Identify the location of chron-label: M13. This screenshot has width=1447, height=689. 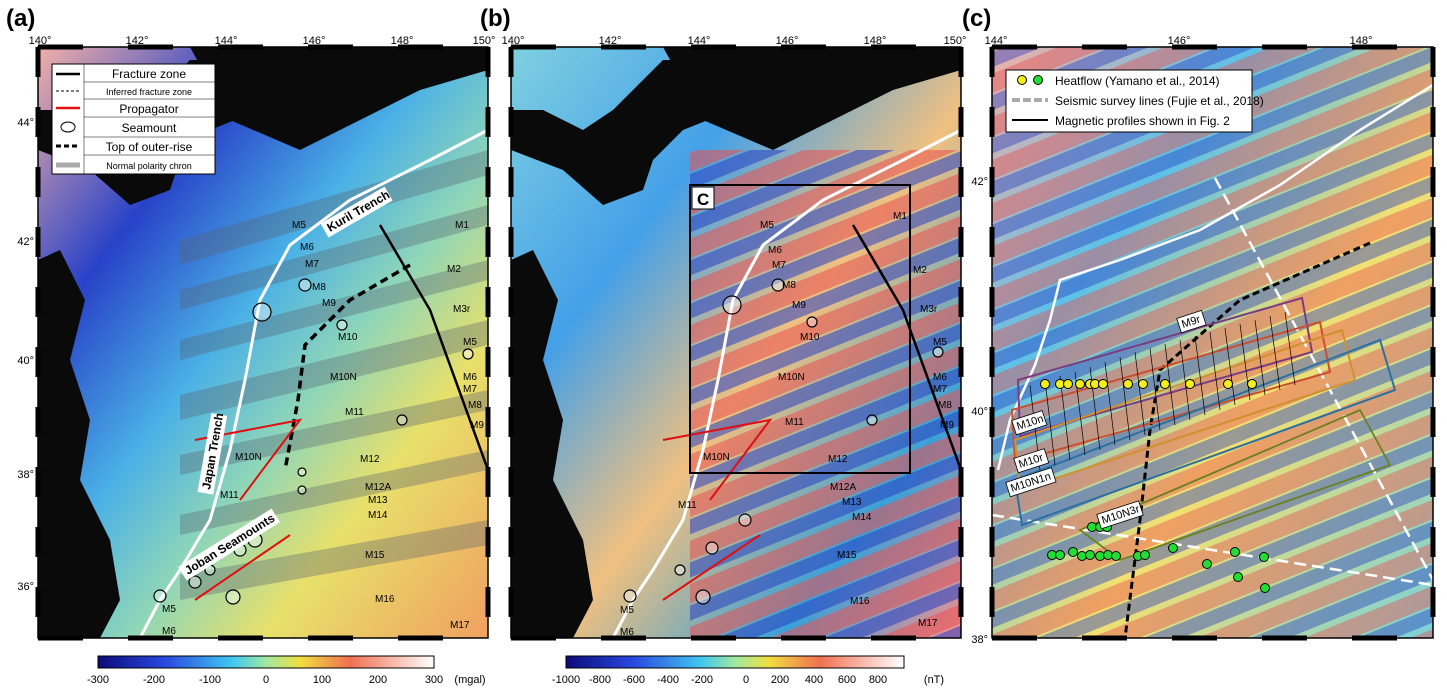
(852, 502).